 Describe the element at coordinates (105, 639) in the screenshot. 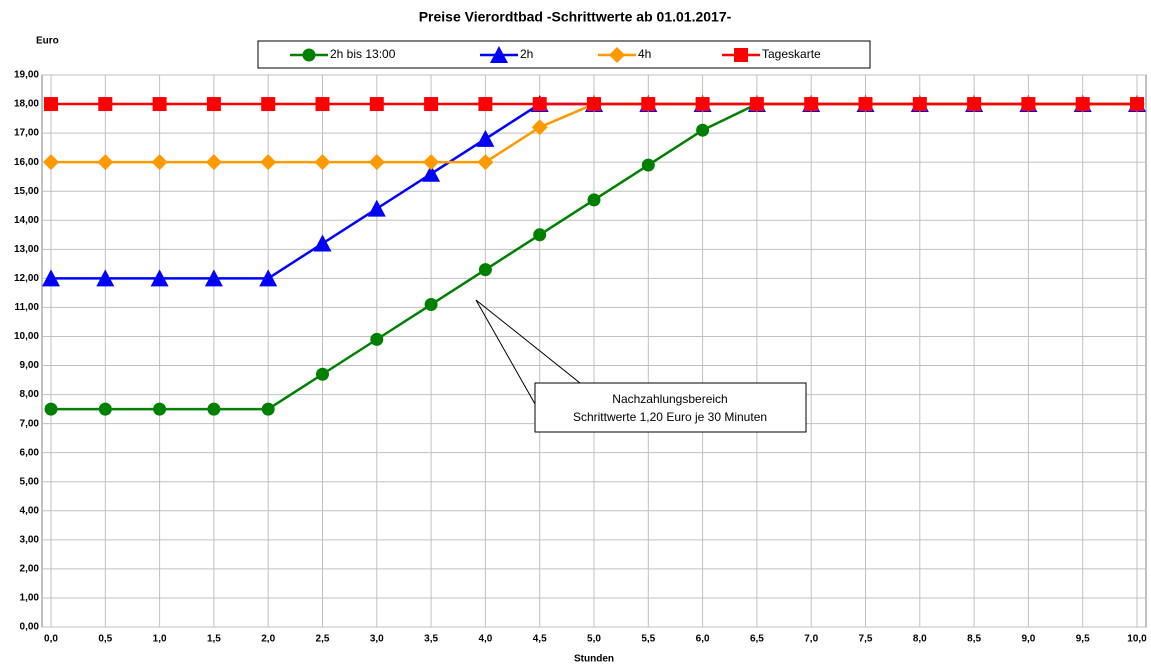

I see `x-tick-label: 0,5` at that location.